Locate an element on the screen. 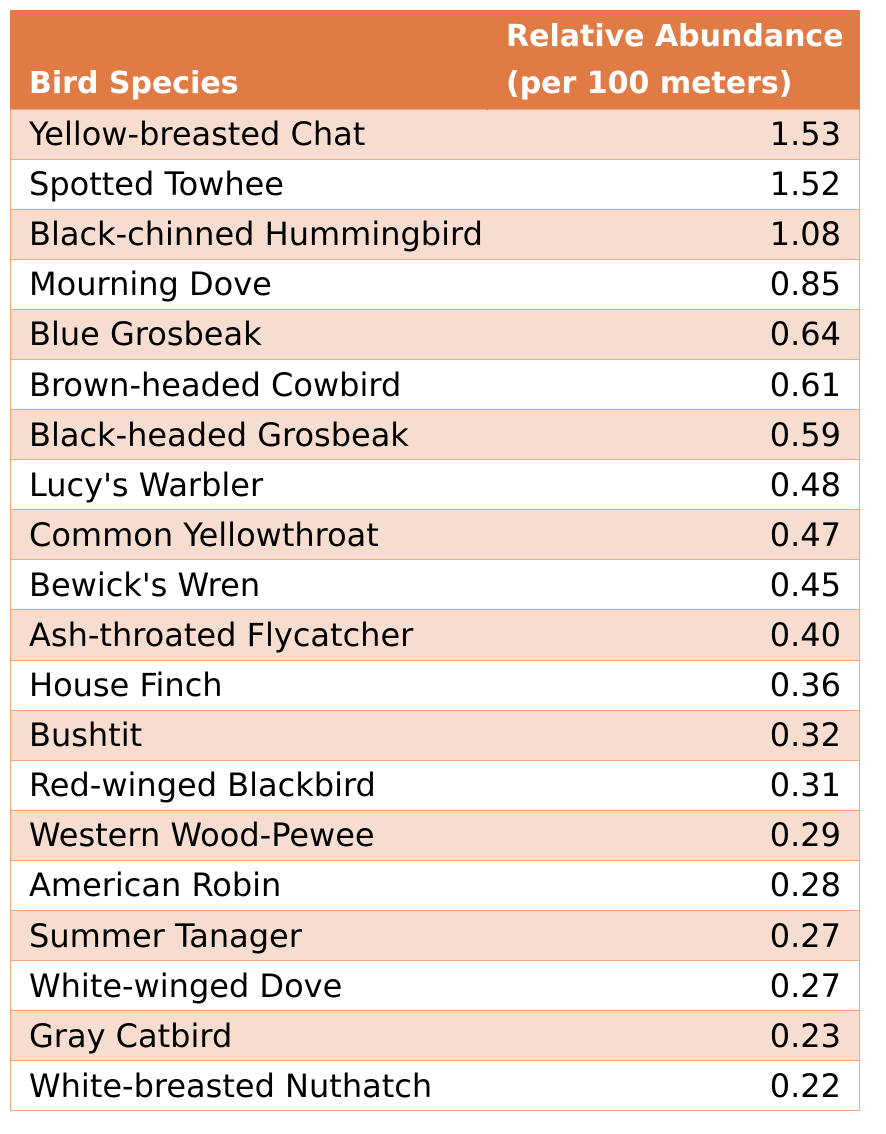 The image size is (886, 1134). species-cell: Bushtit is located at coordinates (249, 735).